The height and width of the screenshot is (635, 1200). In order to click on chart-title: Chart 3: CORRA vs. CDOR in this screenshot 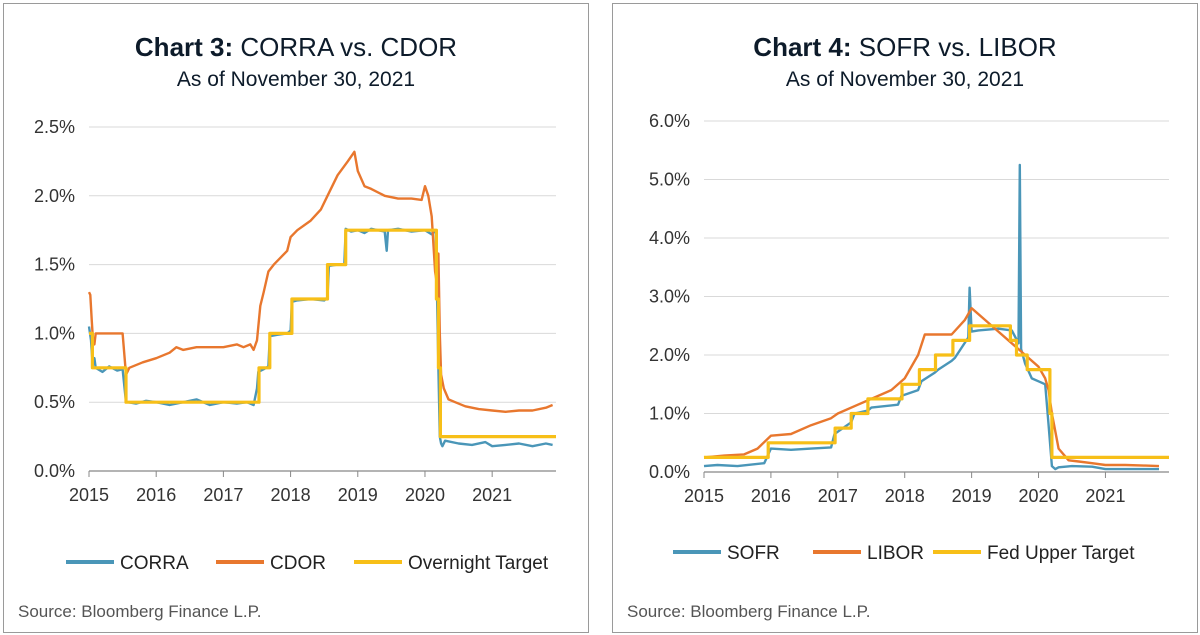, I will do `click(296, 47)`.